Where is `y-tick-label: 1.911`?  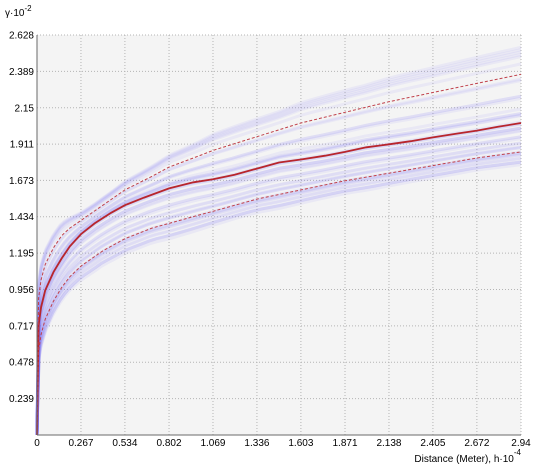
y-tick-label: 1.911 is located at coordinates (22, 145).